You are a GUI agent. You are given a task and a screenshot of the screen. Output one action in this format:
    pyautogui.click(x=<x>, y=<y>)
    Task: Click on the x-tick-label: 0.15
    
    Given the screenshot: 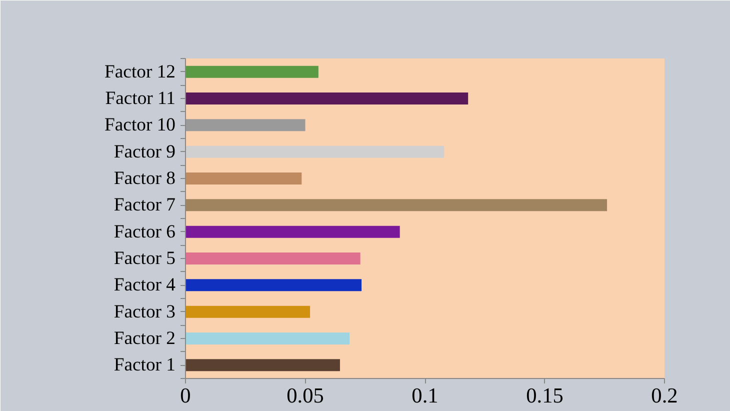 What is the action you would take?
    pyautogui.click(x=545, y=396)
    